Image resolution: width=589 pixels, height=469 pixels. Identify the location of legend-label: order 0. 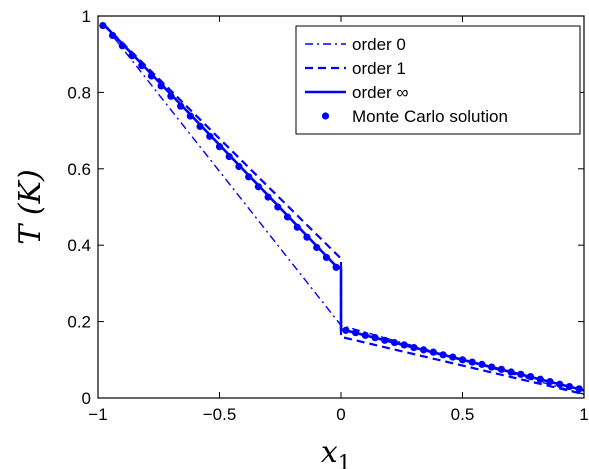
(379, 44).